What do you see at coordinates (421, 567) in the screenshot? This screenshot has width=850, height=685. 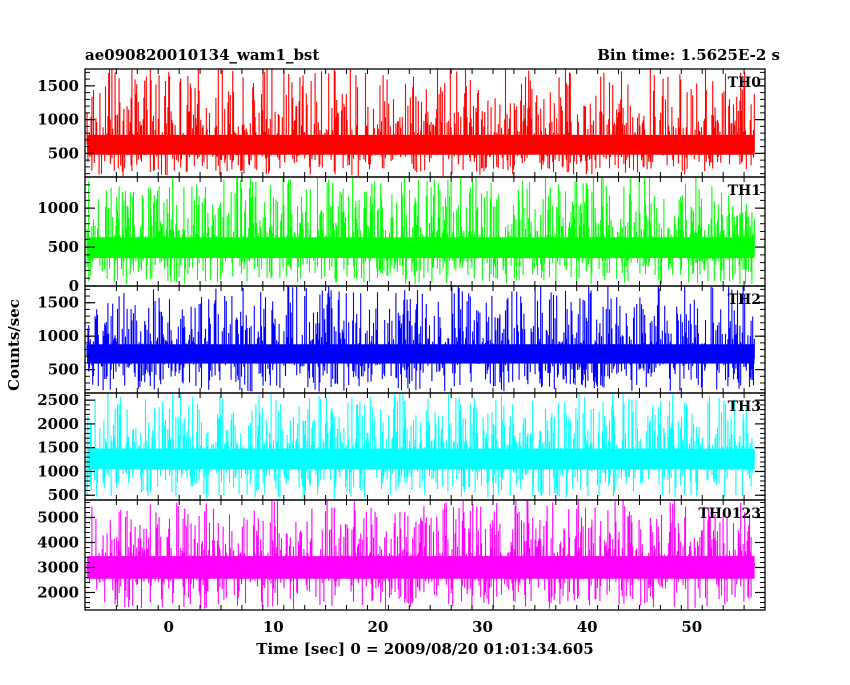 I see `series-th0123-band` at bounding box center [421, 567].